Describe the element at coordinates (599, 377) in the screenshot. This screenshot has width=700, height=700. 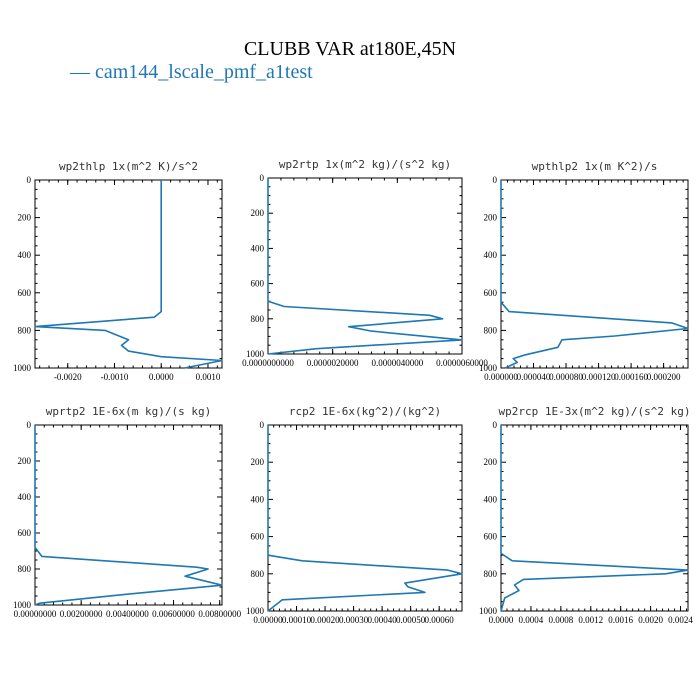
I see `x-tick-label: 0.000120` at that location.